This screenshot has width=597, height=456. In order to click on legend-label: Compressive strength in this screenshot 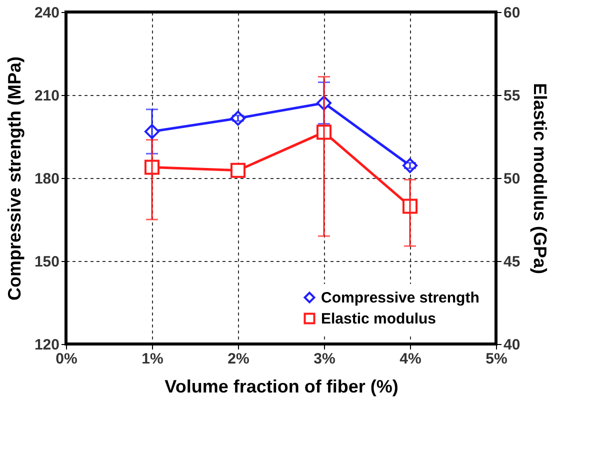, I will do `click(400, 298)`.